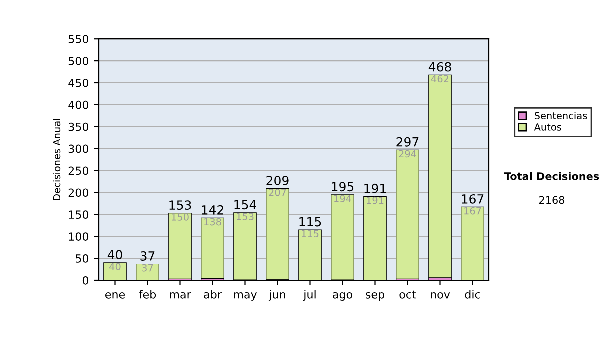 This screenshot has height=340, width=600. What do you see at coordinates (78, 61) in the screenshot?
I see `y-tick-label: 500` at bounding box center [78, 61].